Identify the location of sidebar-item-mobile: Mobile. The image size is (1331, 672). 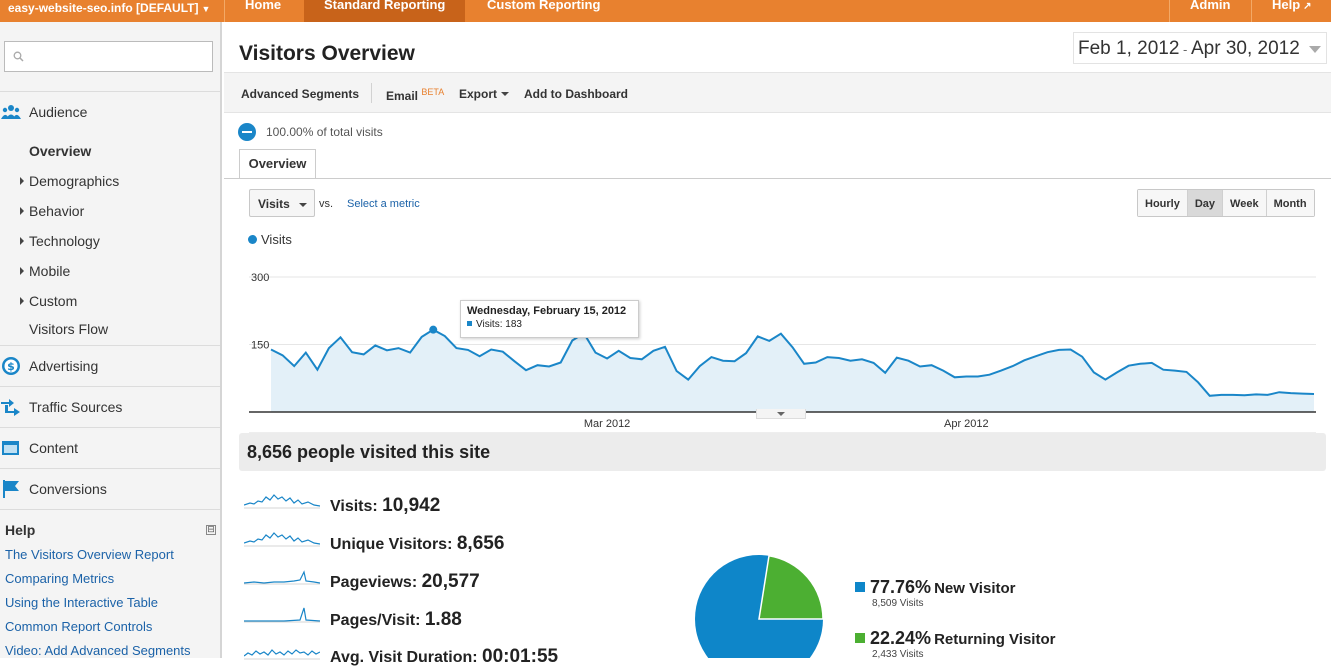
(45, 271).